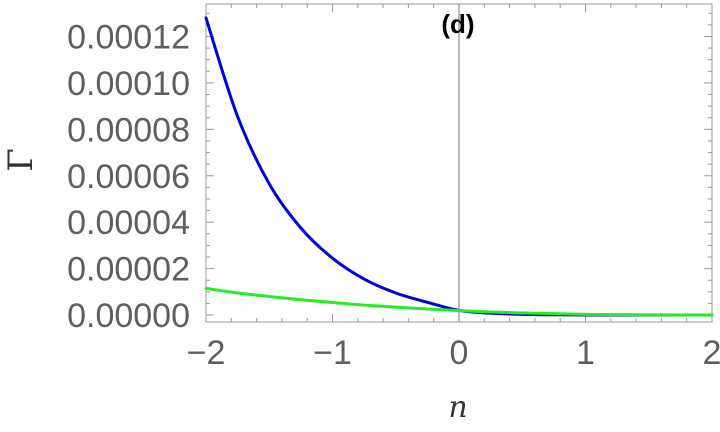 The height and width of the screenshot is (432, 720). Describe the element at coordinates (128, 177) in the screenshot. I see `y-tick-label: 0.00006` at that location.